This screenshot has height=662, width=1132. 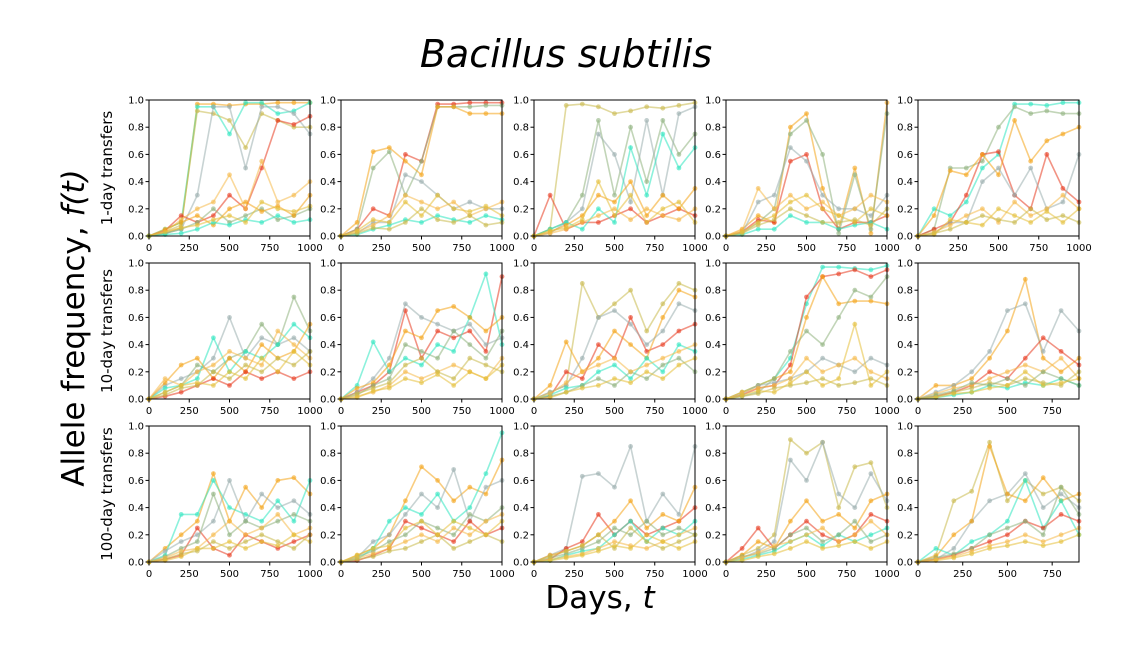 I want to click on figure-title: Bacillus subtilis, so click(x=566, y=54).